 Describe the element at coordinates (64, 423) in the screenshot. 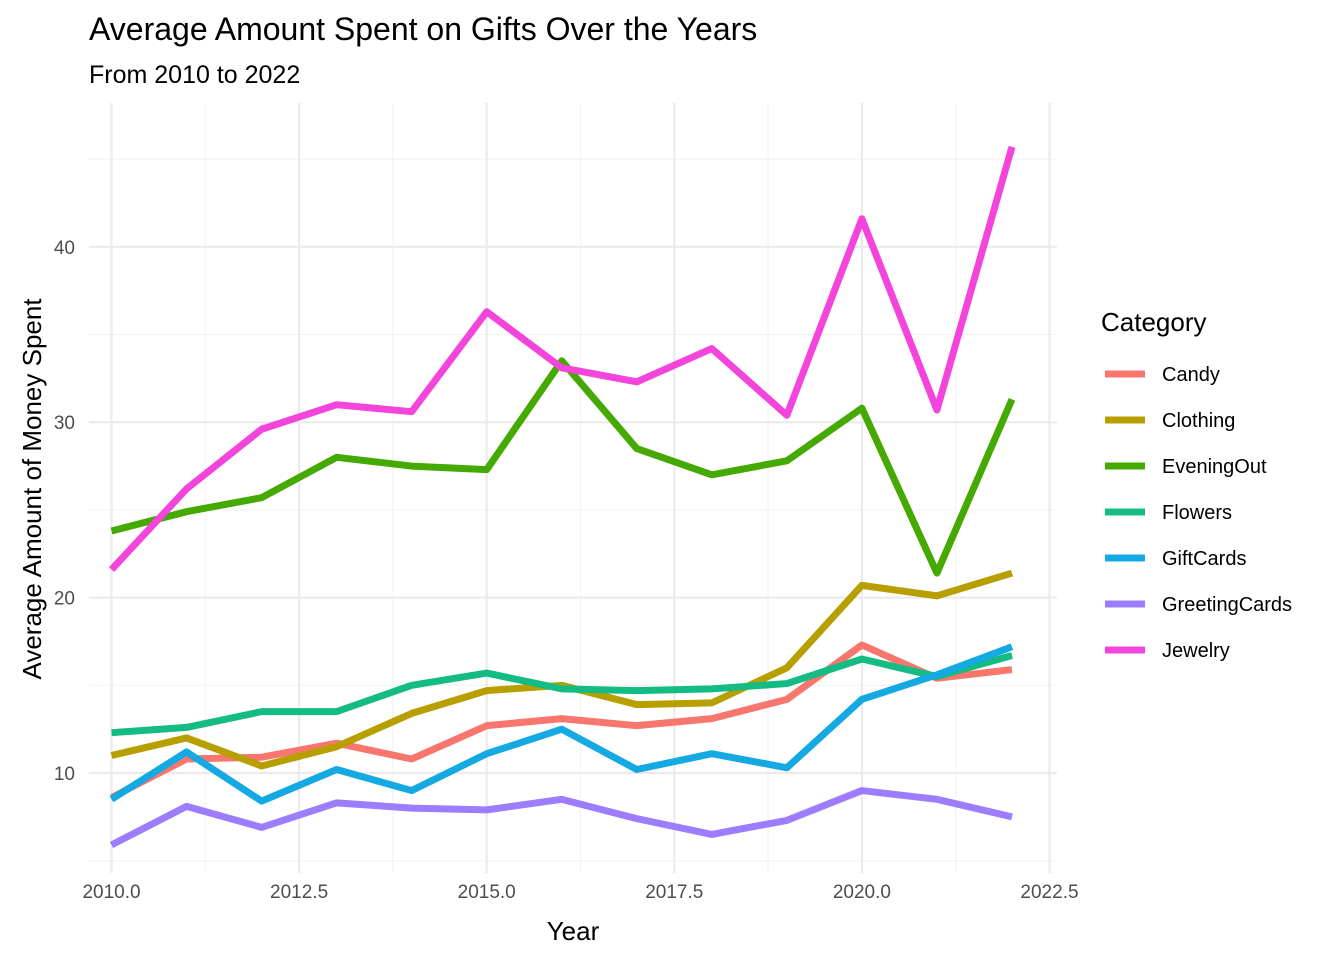

I see `y-tick-label: 30` at that location.